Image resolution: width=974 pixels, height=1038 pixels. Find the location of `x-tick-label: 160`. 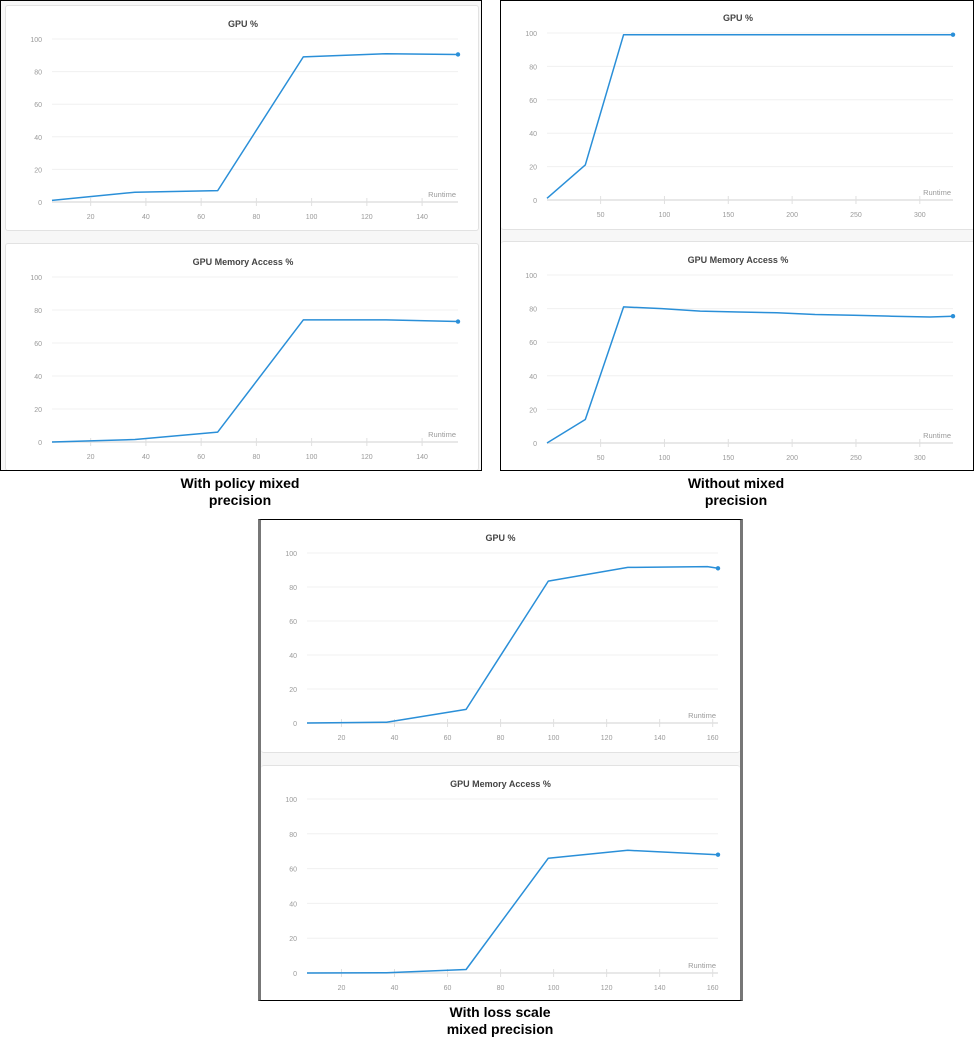

x-tick-label: 160 is located at coordinates (713, 738).